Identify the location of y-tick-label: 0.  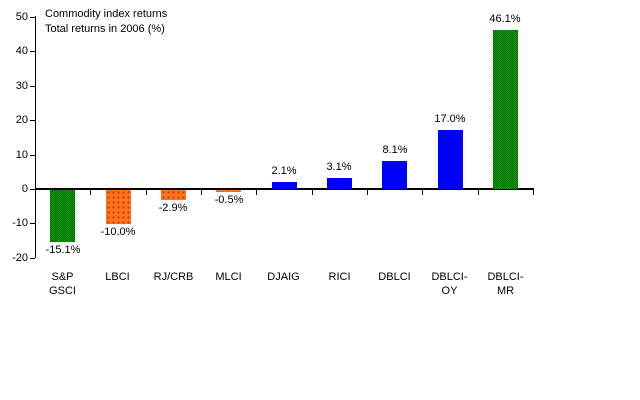
(24, 189).